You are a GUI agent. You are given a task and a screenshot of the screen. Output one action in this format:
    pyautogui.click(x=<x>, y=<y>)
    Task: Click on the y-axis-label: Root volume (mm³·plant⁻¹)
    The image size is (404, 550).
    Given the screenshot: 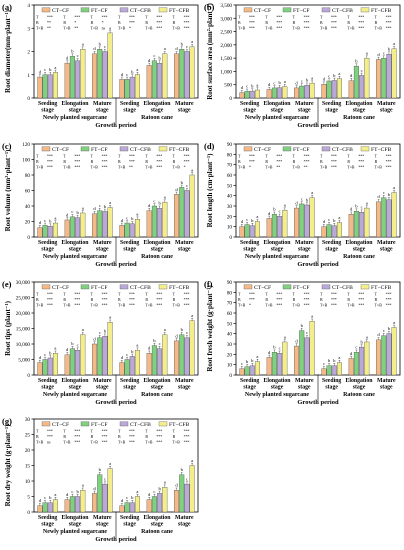 What is the action you would take?
    pyautogui.click(x=8, y=190)
    